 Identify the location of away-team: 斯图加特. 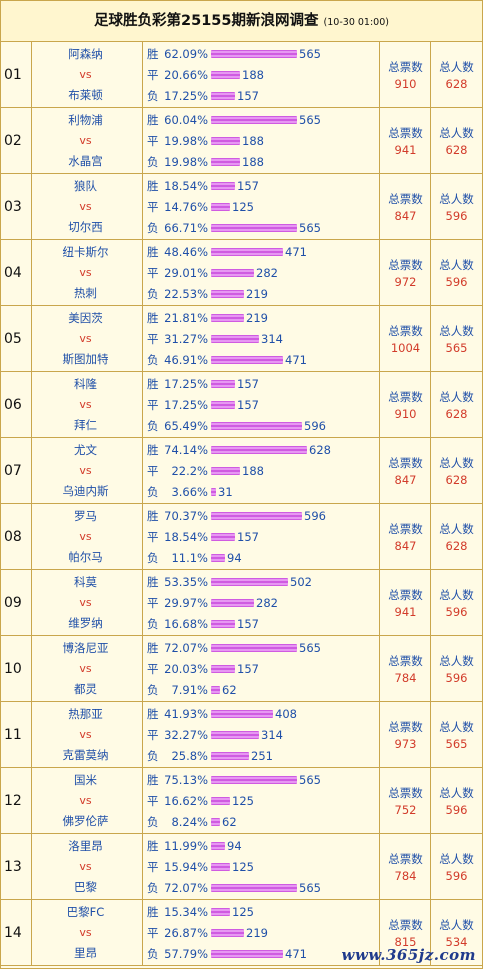
(85, 359).